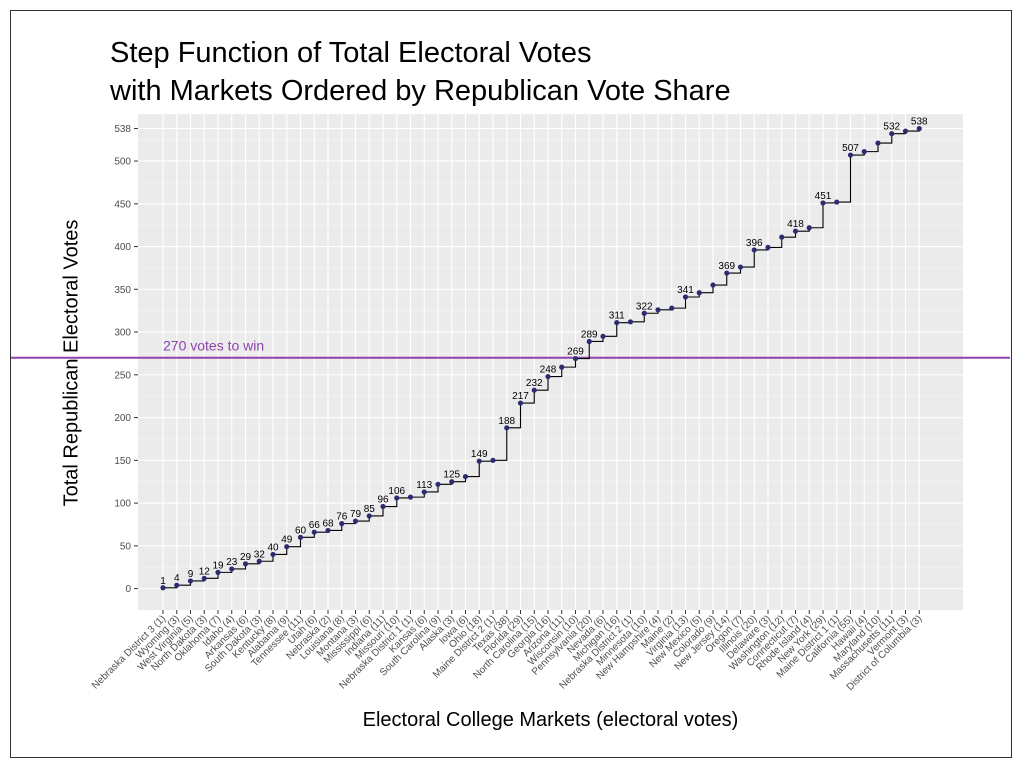 Image resolution: width=1024 pixels, height=768 pixels. What do you see at coordinates (122, 333) in the screenshot?
I see `y-tick-label: 300` at bounding box center [122, 333].